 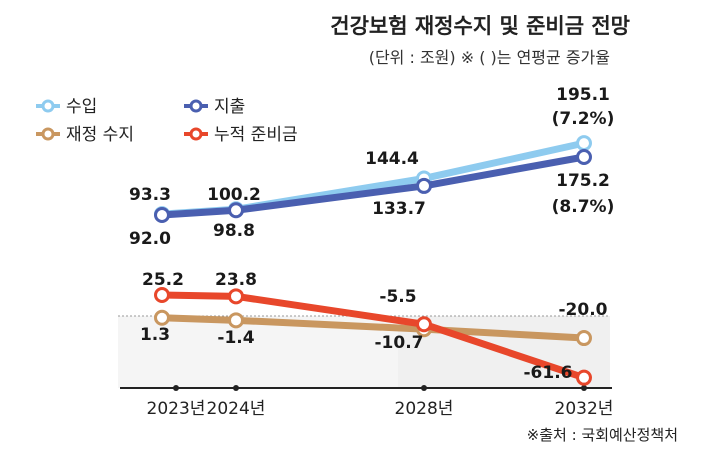 I want to click on legend-revenue-label: 수입, so click(x=82, y=107).